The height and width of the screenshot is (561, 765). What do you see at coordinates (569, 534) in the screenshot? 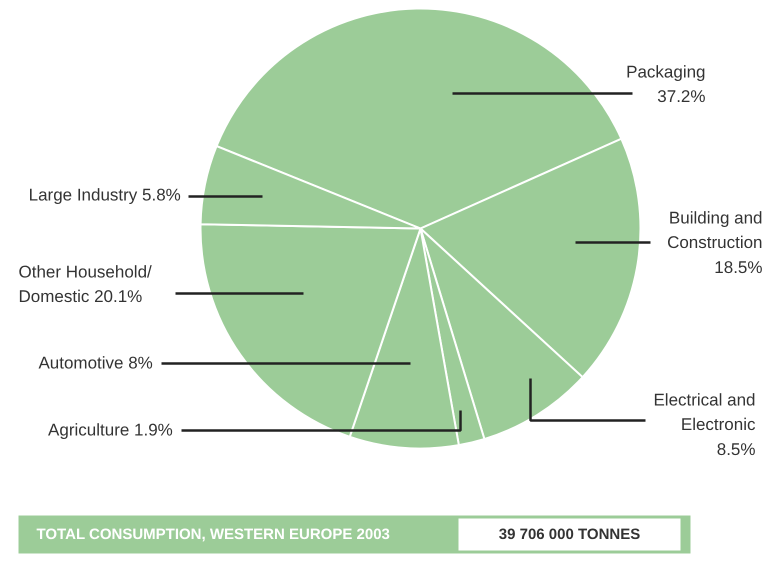
I see `text: 39 706 000 TONNES` at bounding box center [569, 534].